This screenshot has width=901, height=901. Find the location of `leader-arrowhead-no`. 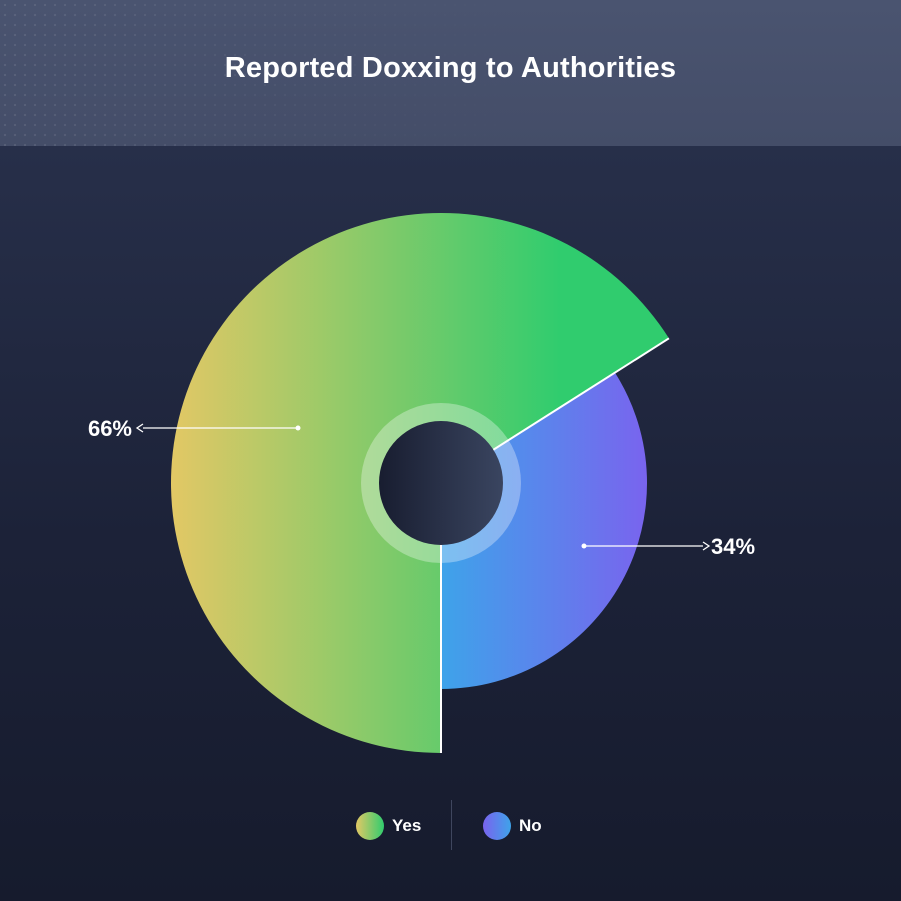

leader-arrowhead-no is located at coordinates (706, 546).